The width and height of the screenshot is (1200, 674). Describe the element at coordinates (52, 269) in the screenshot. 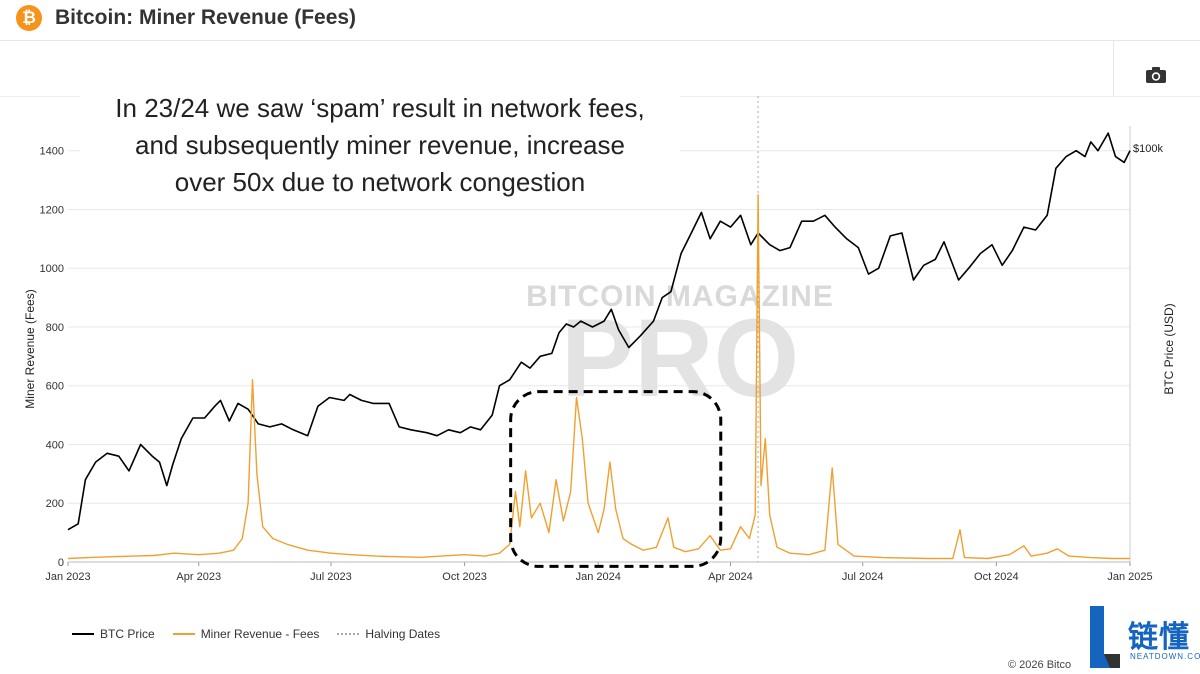

I see `y-tick-label: 1000` at that location.